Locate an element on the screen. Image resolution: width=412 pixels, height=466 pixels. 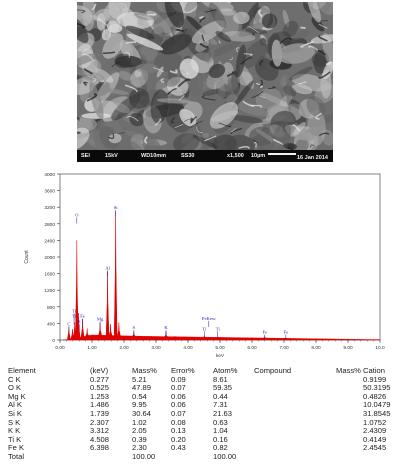
sem-spot-size: SS30 is located at coordinates (188, 156).